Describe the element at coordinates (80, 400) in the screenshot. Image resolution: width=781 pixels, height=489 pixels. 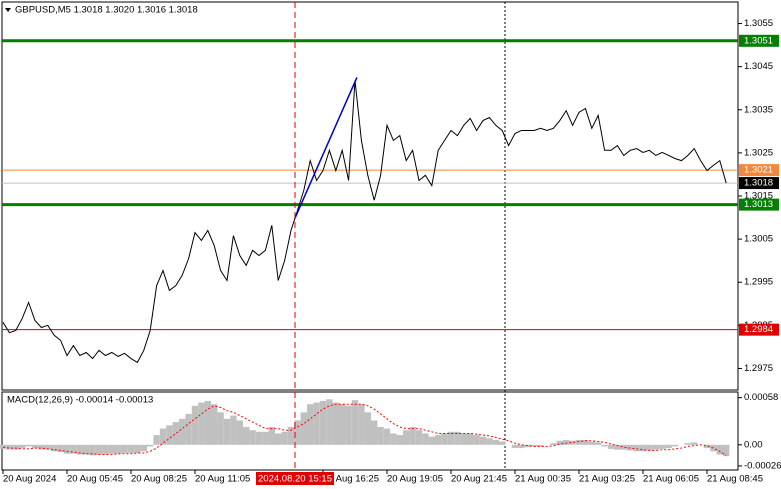
I see `macd-title: MACD(12,26,9) -0.00014 -0.00013` at that location.